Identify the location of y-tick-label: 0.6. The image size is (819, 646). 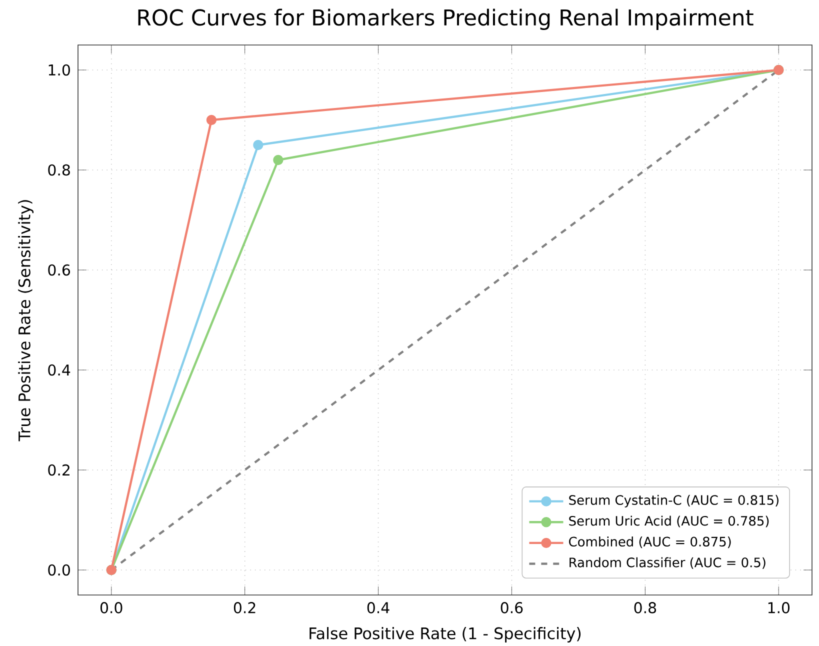
(59, 270).